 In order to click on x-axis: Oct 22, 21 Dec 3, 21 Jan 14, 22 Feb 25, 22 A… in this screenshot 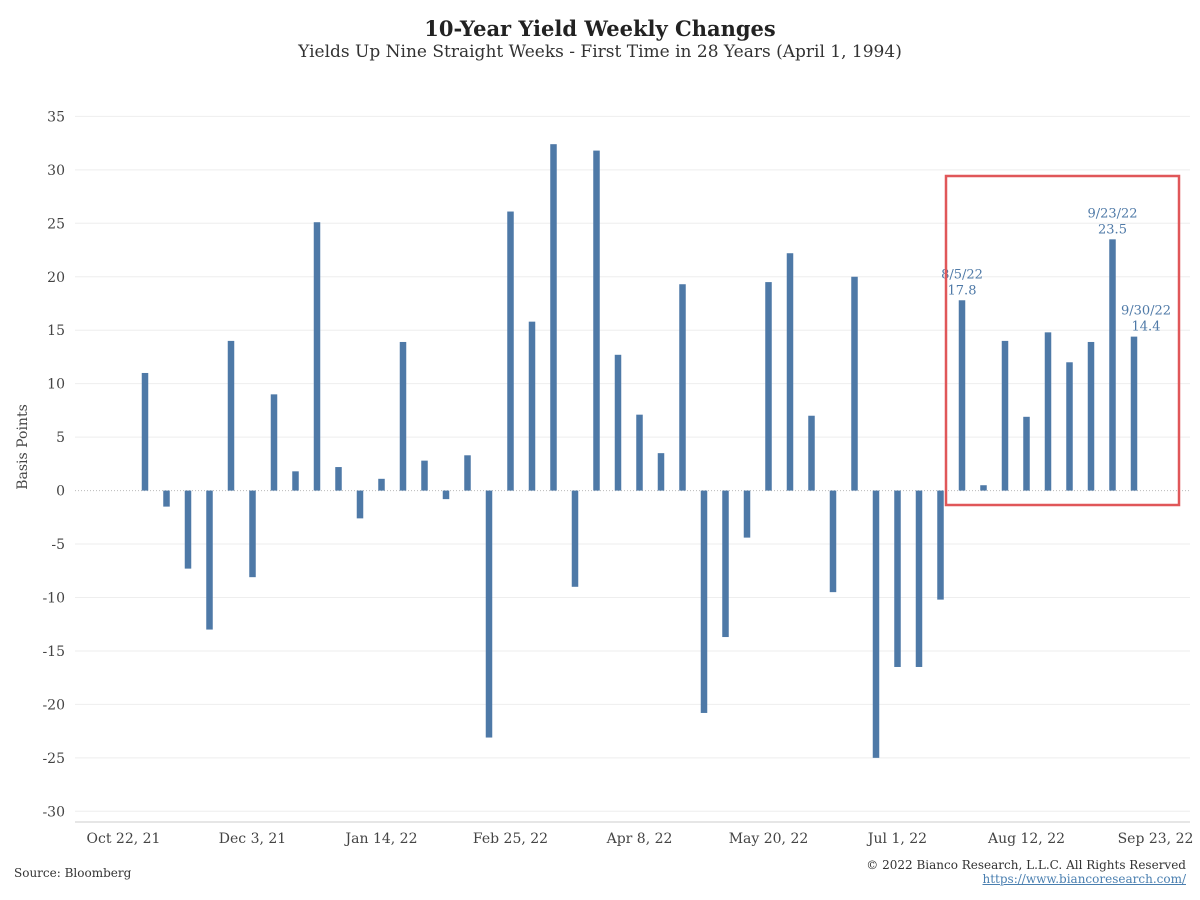, I will do `click(634, 834)`.